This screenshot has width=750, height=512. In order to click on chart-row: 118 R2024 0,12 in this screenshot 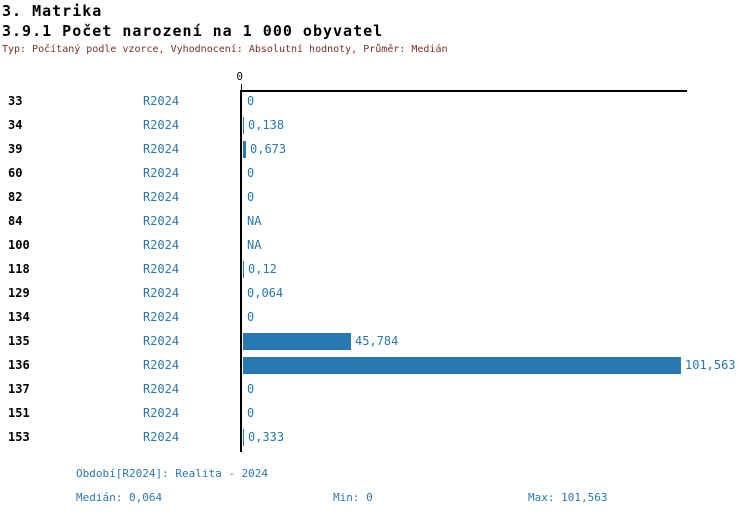, I will do `click(375, 269)`.